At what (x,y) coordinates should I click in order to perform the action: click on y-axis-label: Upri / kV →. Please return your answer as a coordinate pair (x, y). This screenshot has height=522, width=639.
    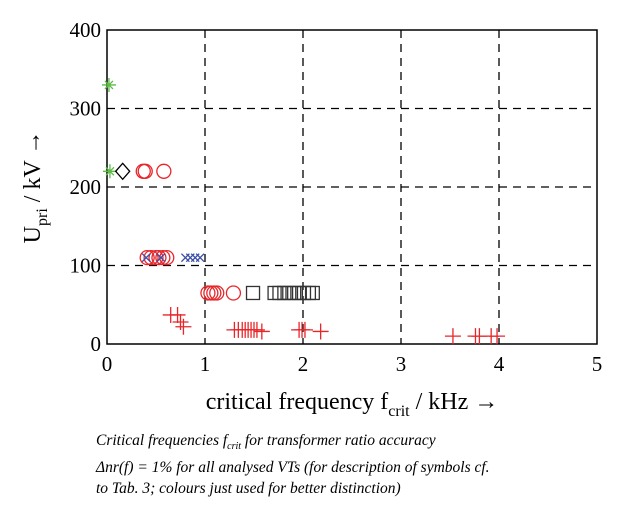
    Looking at the image, I should click on (35, 187).